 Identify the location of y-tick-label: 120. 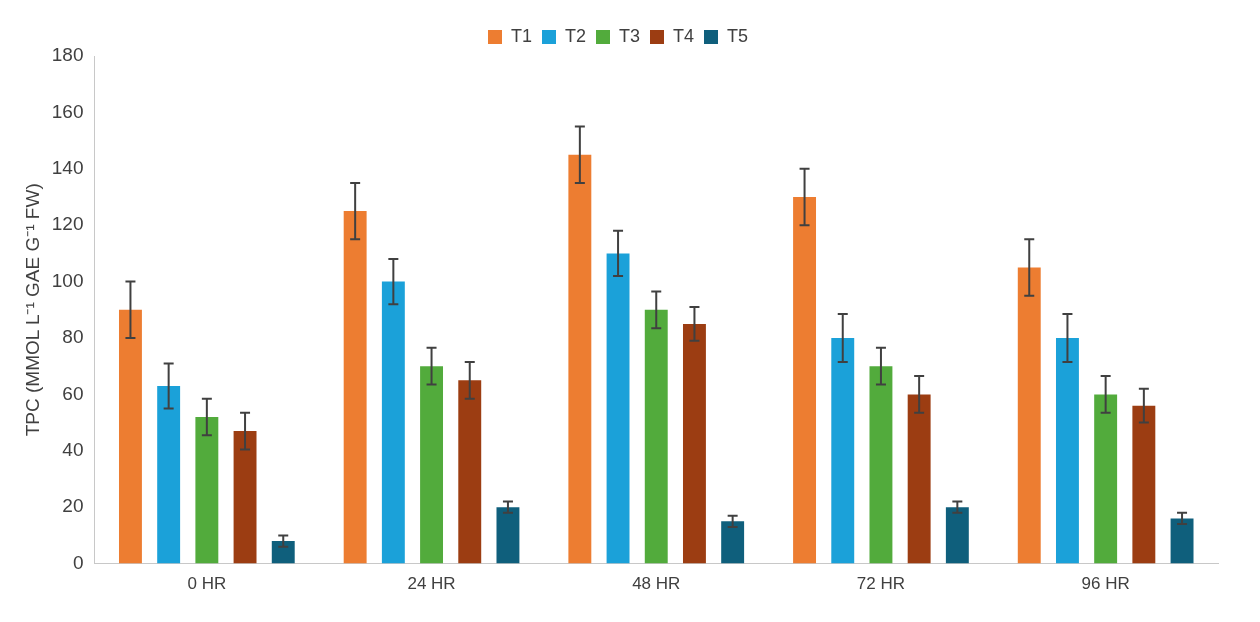
(67, 224).